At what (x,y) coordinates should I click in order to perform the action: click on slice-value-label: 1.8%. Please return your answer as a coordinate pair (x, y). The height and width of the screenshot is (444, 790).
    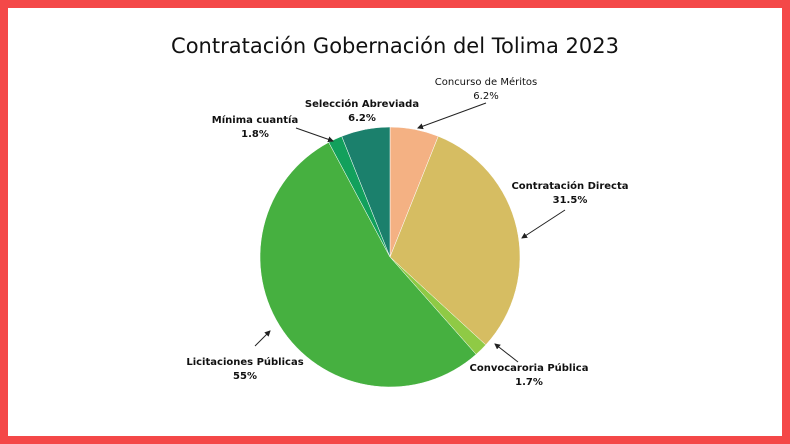
    Looking at the image, I should click on (255, 134).